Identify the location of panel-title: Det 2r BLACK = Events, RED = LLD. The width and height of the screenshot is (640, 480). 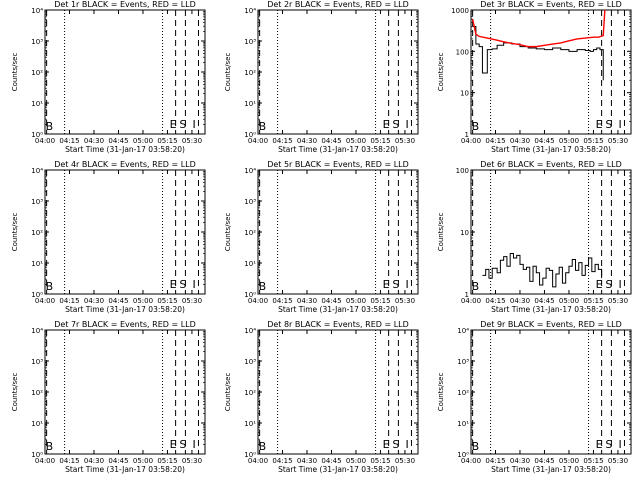
(338, 4).